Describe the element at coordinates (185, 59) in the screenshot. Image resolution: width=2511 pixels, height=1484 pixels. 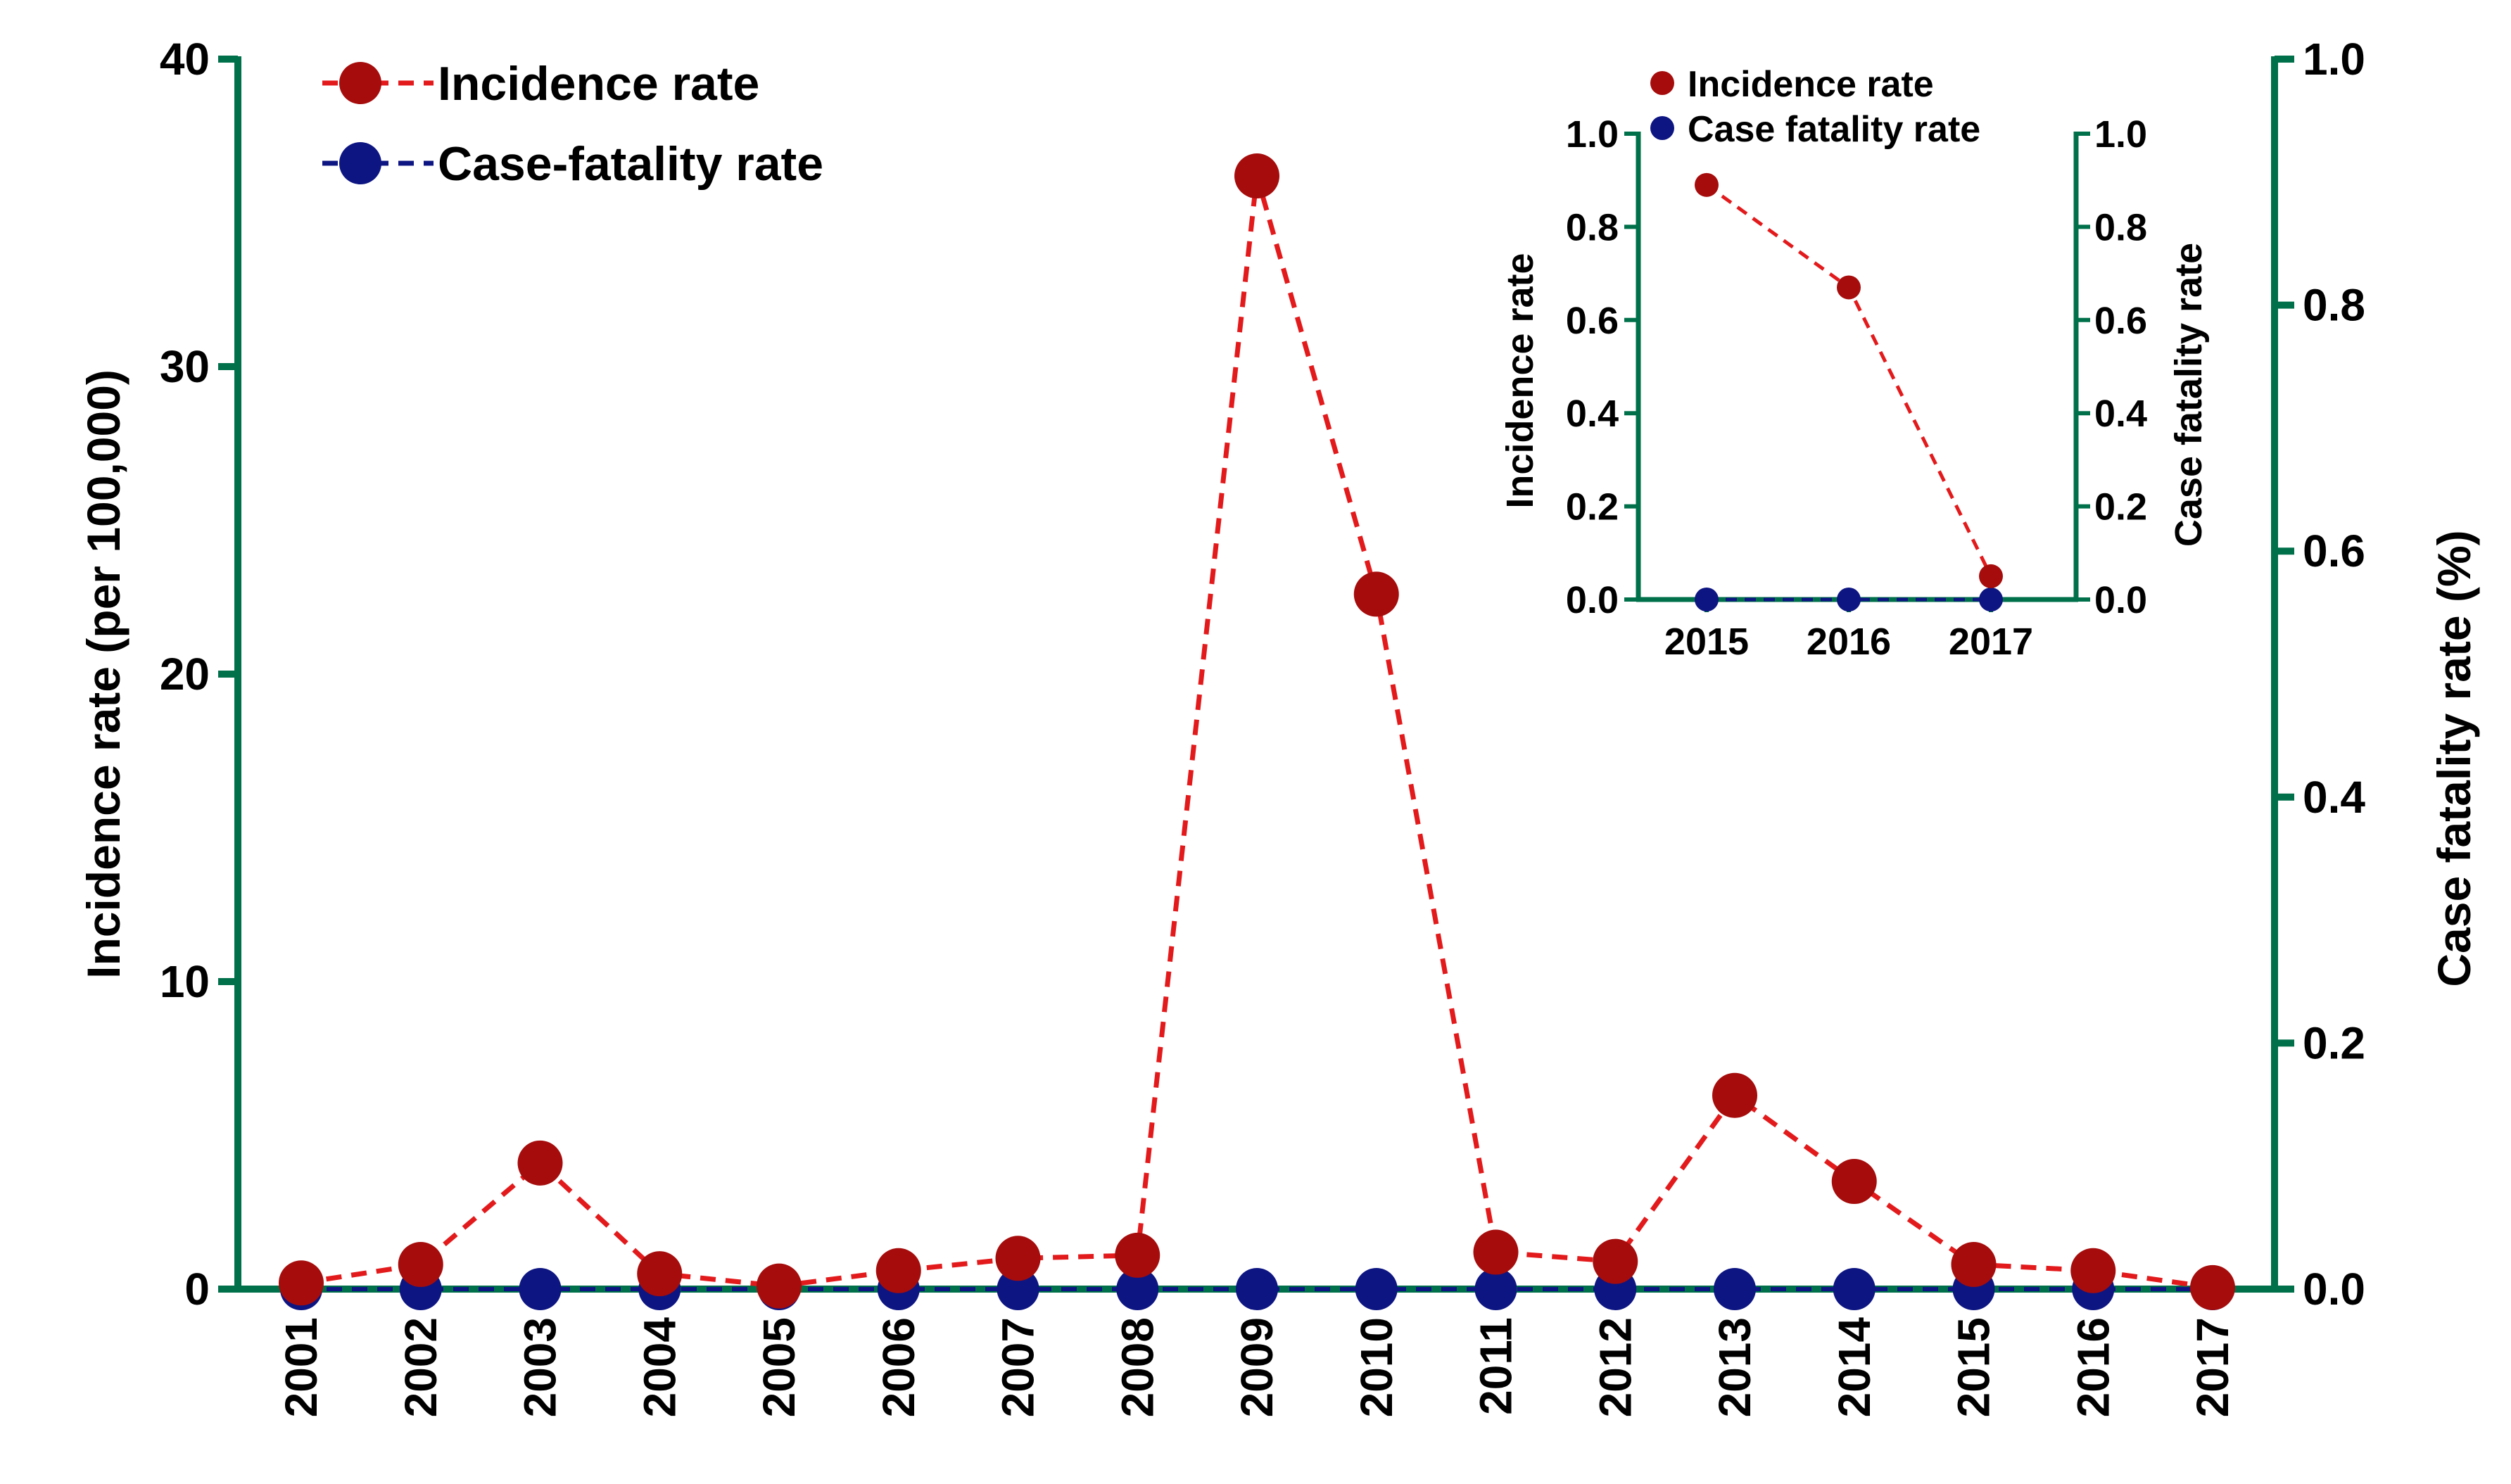
I see `left-y-tick-label: 40` at that location.